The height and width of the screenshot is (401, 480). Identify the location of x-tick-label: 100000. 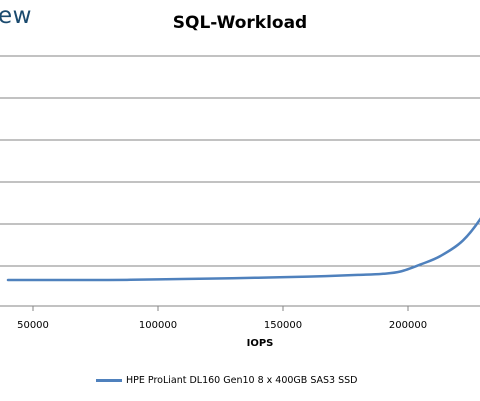
(158, 325).